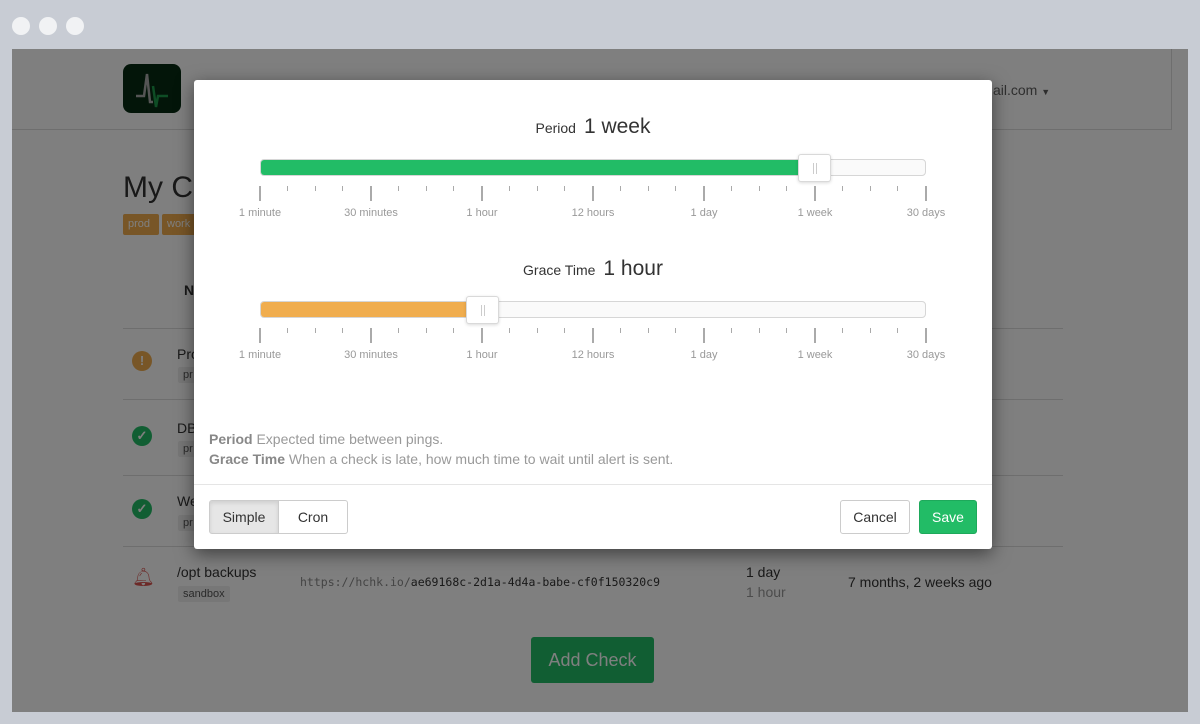 The height and width of the screenshot is (724, 1200). What do you see at coordinates (372, 309) in the screenshot?
I see `grace-slider-fill` at bounding box center [372, 309].